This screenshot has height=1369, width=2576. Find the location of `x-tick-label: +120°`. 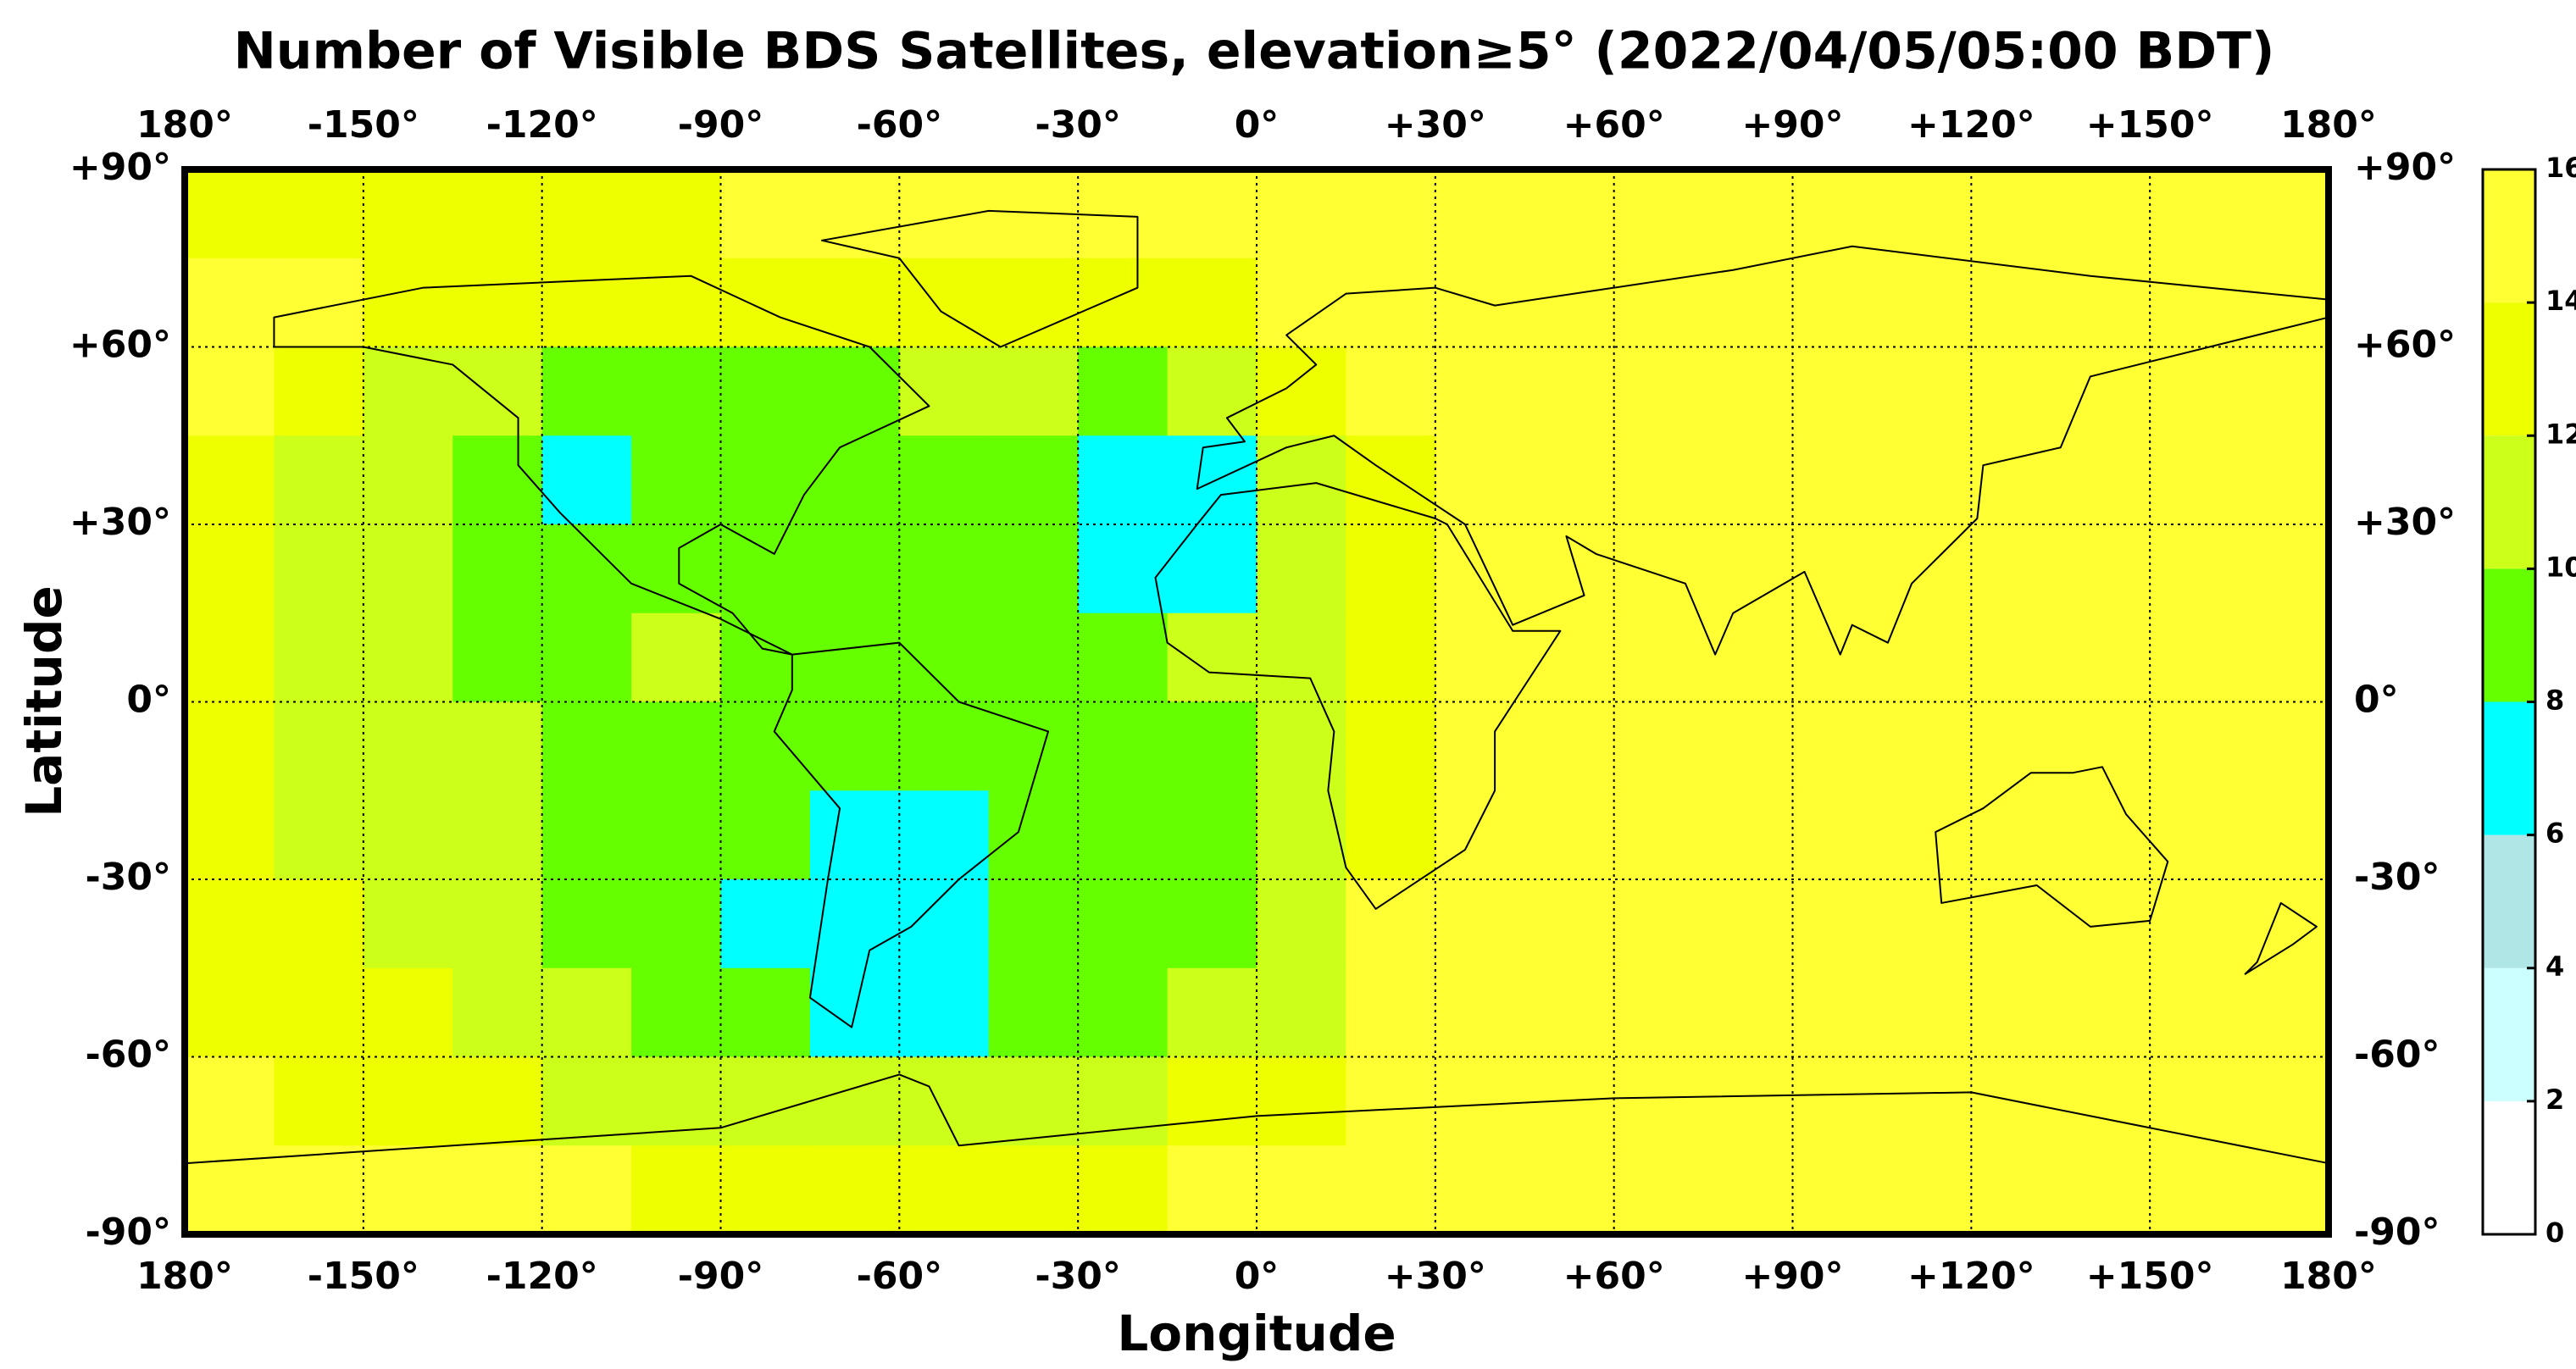

x-tick-label: +120° is located at coordinates (1971, 1276).